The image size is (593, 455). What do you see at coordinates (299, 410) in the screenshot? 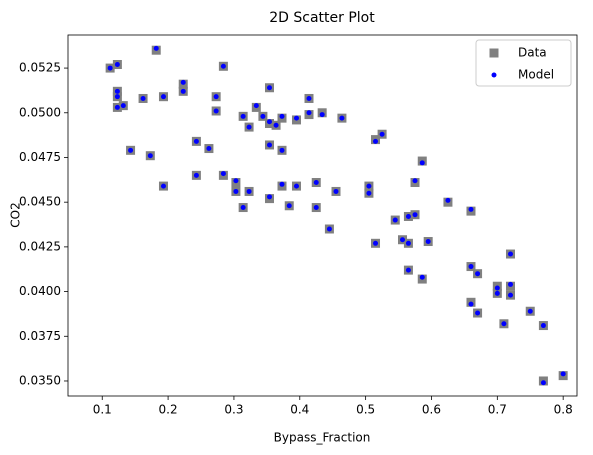
I see `x-tick-label: 0.4` at bounding box center [299, 410].